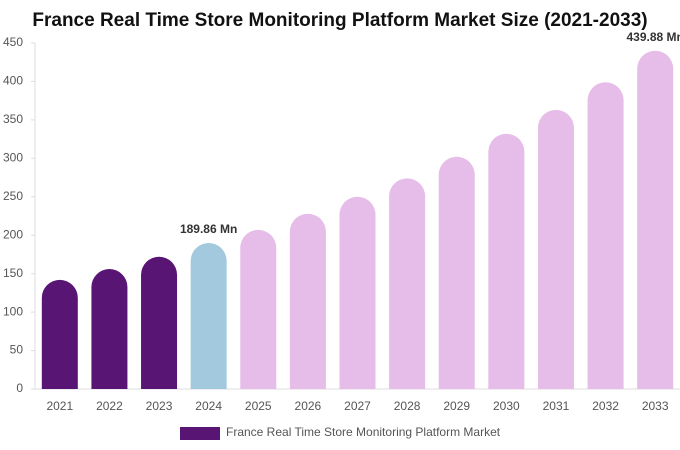 The image size is (680, 450). Describe the element at coordinates (13, 158) in the screenshot. I see `y-tick-label: 300` at that location.